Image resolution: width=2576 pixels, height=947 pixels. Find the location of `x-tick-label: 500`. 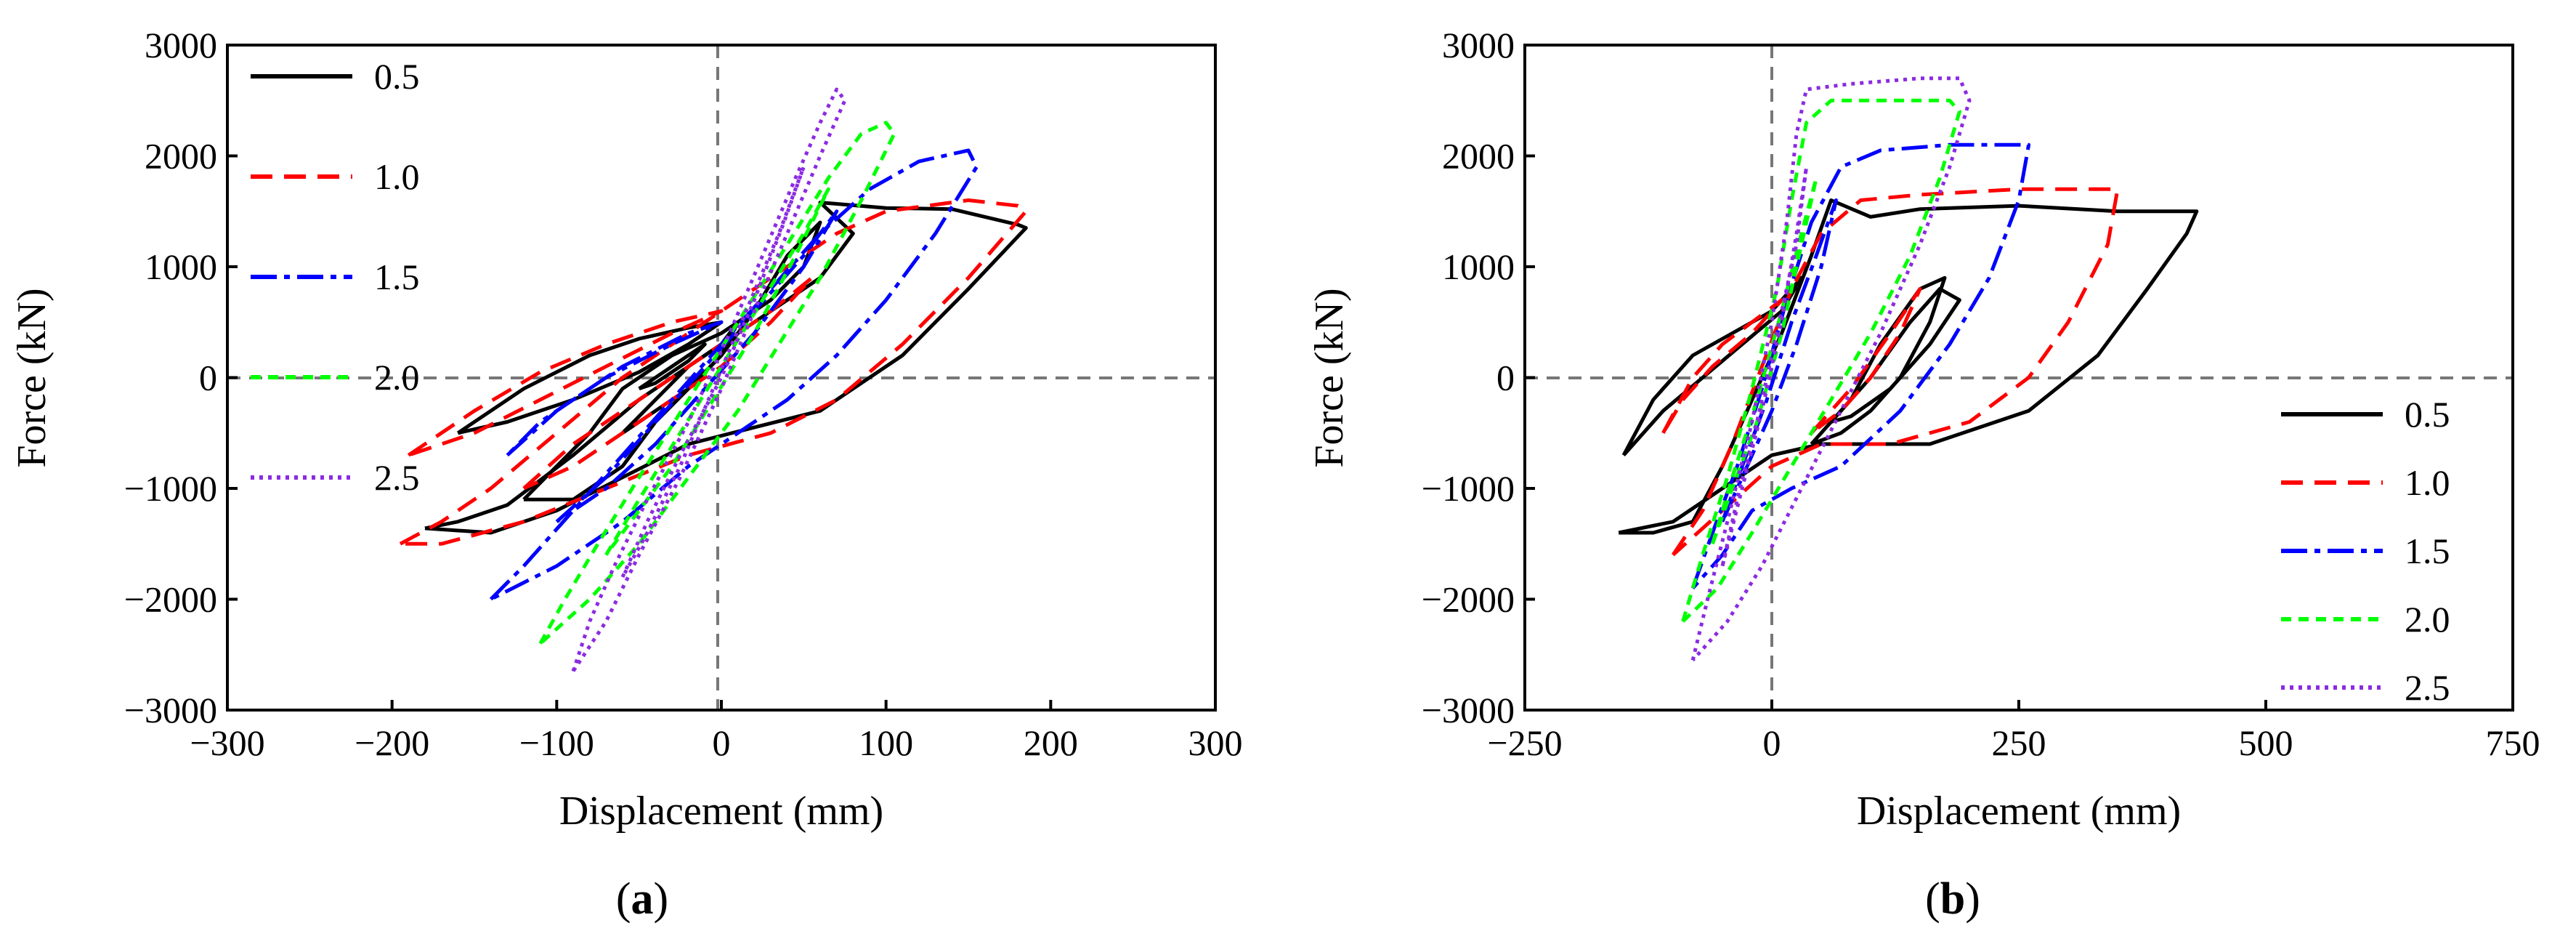

x-tick-label: 500 is located at coordinates (2266, 742).